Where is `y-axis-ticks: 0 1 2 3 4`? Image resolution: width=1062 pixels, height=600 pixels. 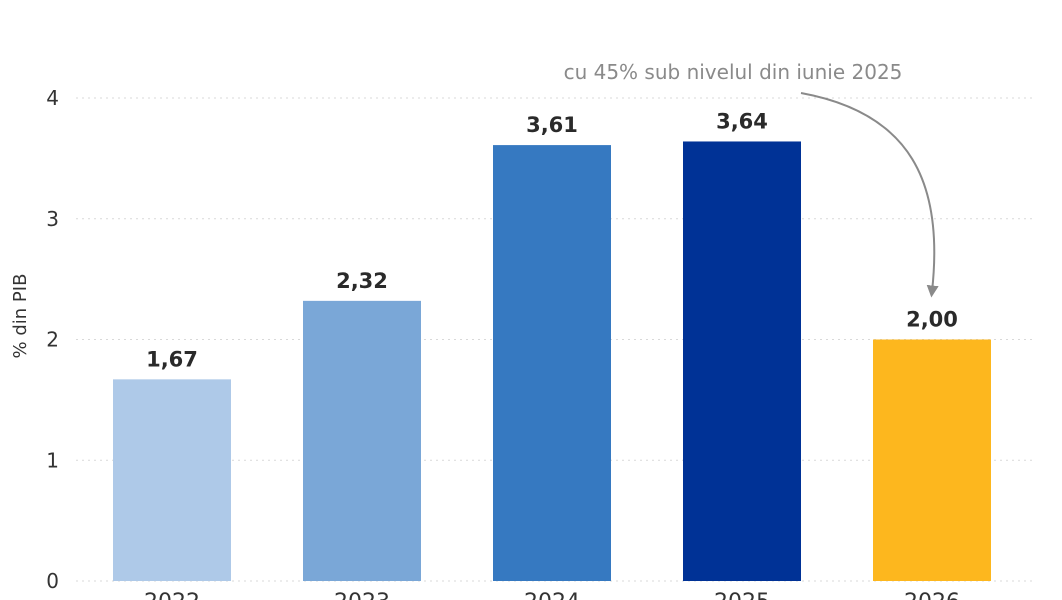
y-axis-ticks: 0 1 2 3 4 is located at coordinates (52, 339).